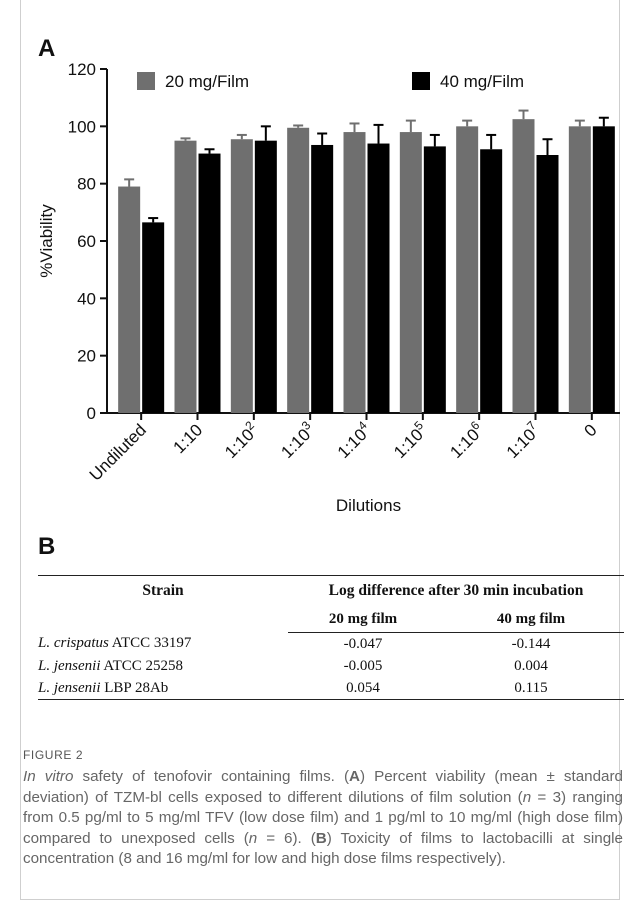 This screenshot has width=641, height=915. I want to click on x-tick-label: 1:10, so click(187, 438).